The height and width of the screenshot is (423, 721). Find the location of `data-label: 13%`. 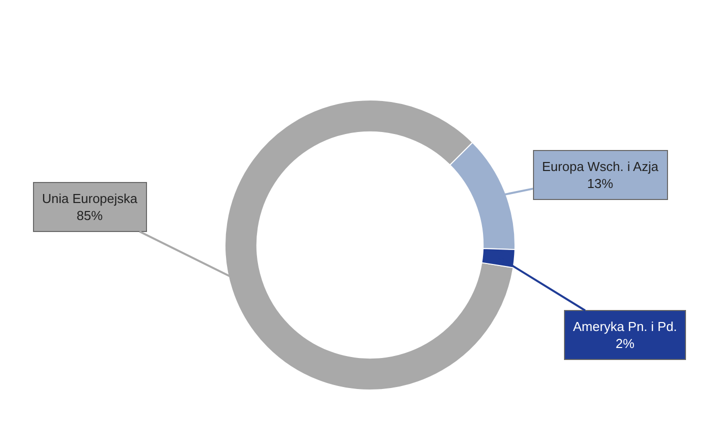

data-label: 13% is located at coordinates (600, 183).